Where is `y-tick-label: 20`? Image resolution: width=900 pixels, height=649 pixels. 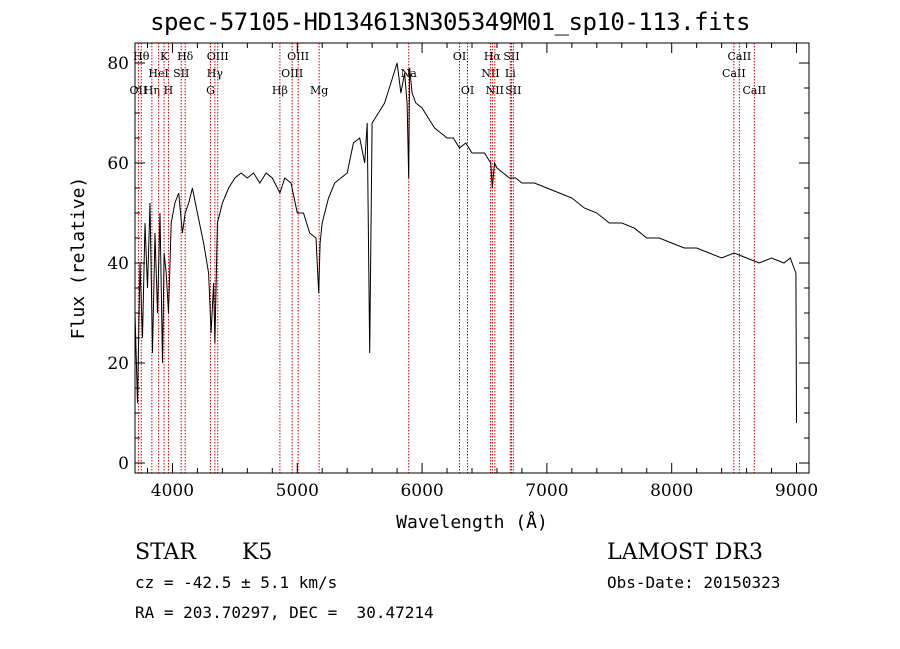 y-tick-label: 20 is located at coordinates (118, 364).